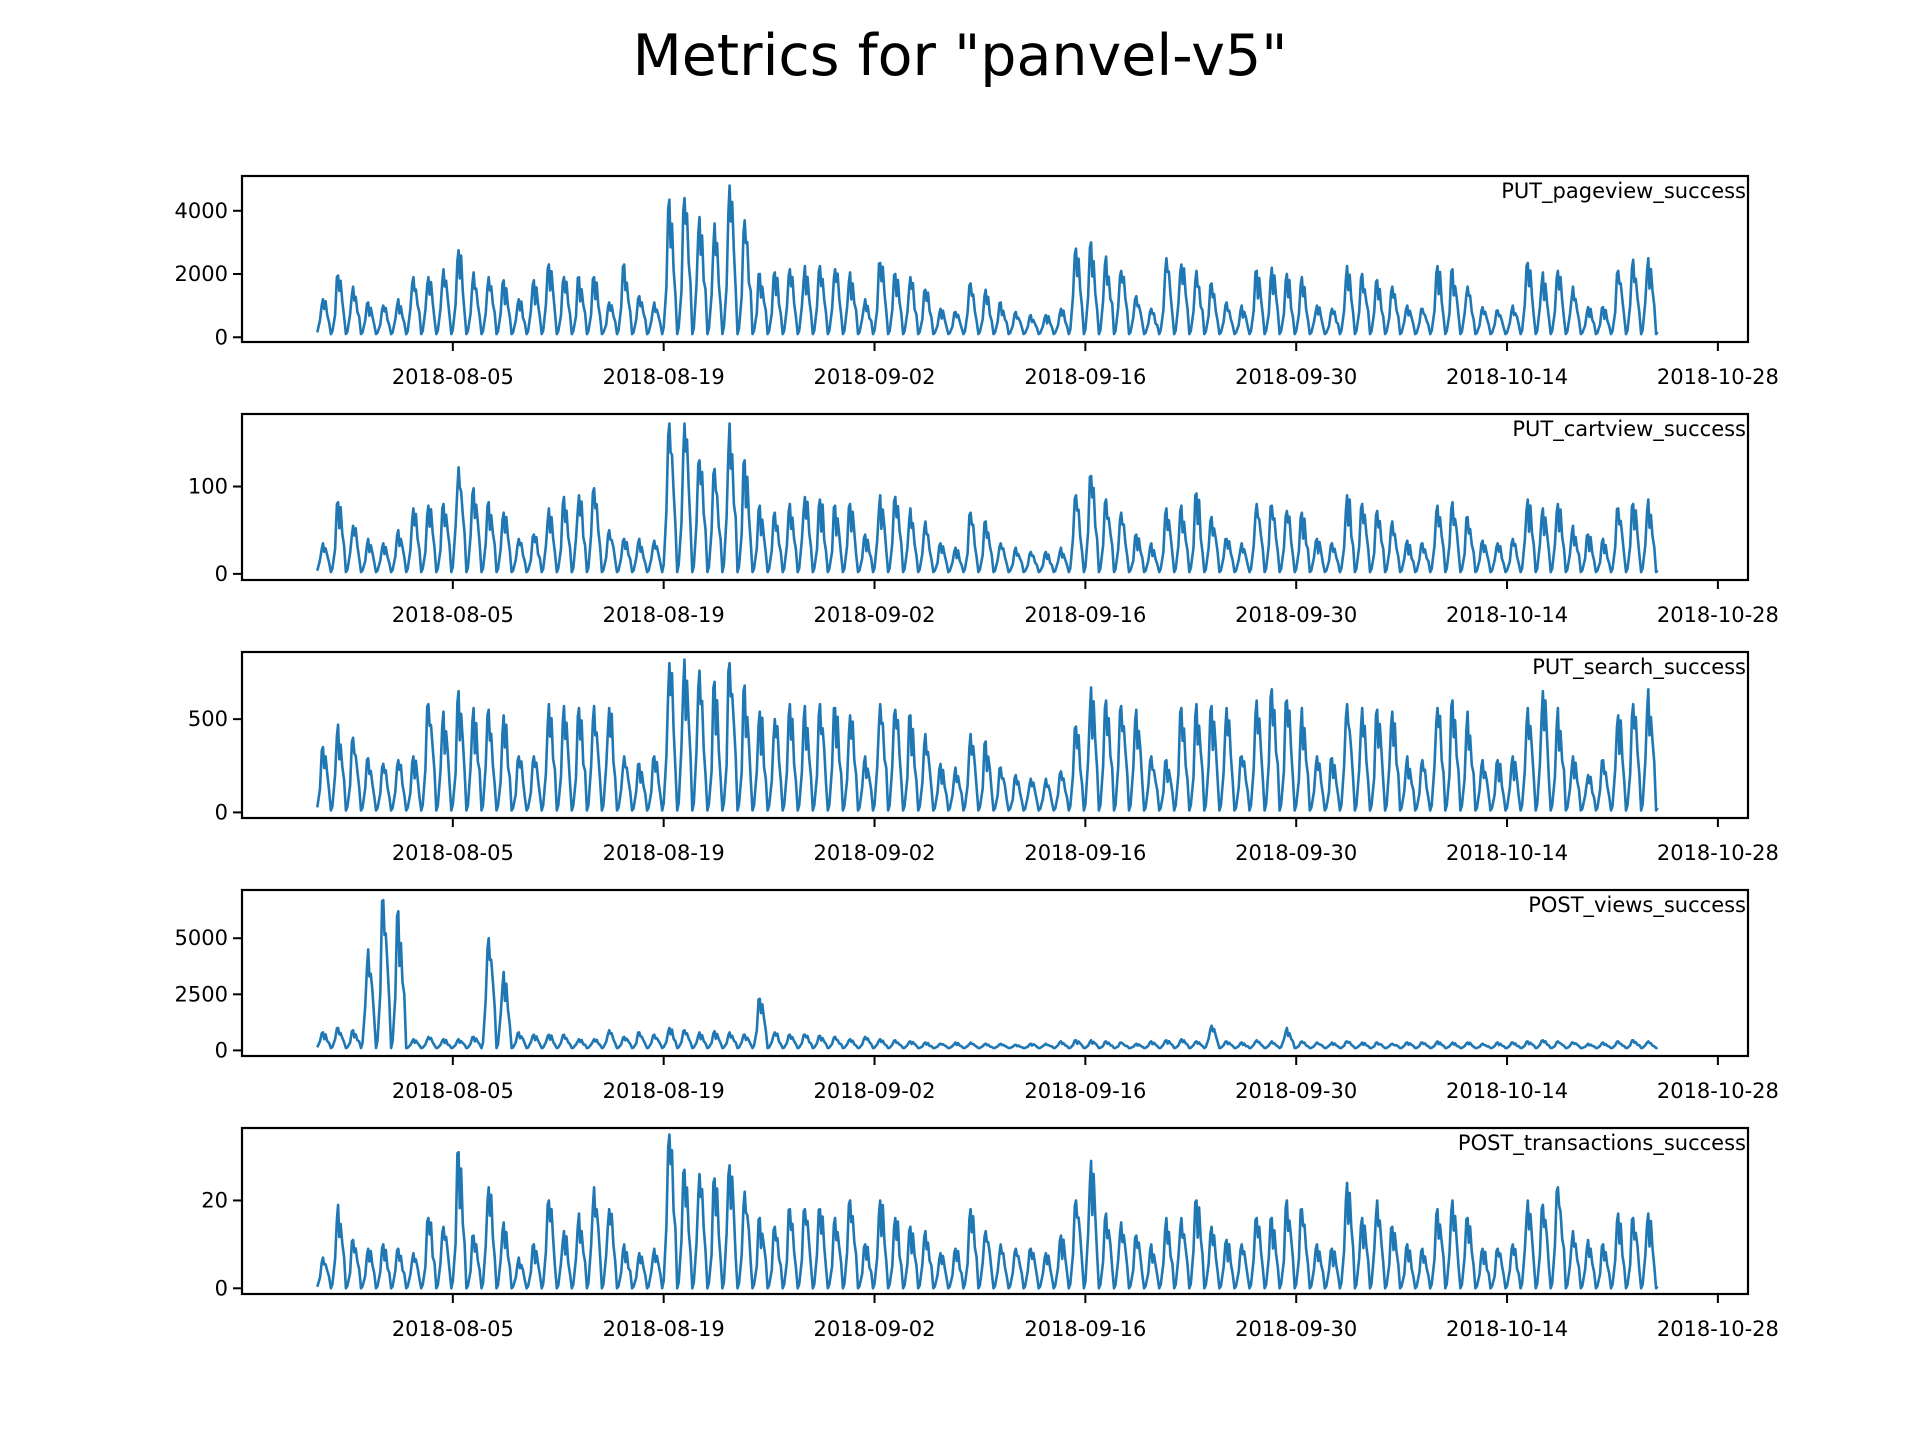 This screenshot has height=1440, width=1920. I want to click on y-tick-label: 4000, so click(201, 211).